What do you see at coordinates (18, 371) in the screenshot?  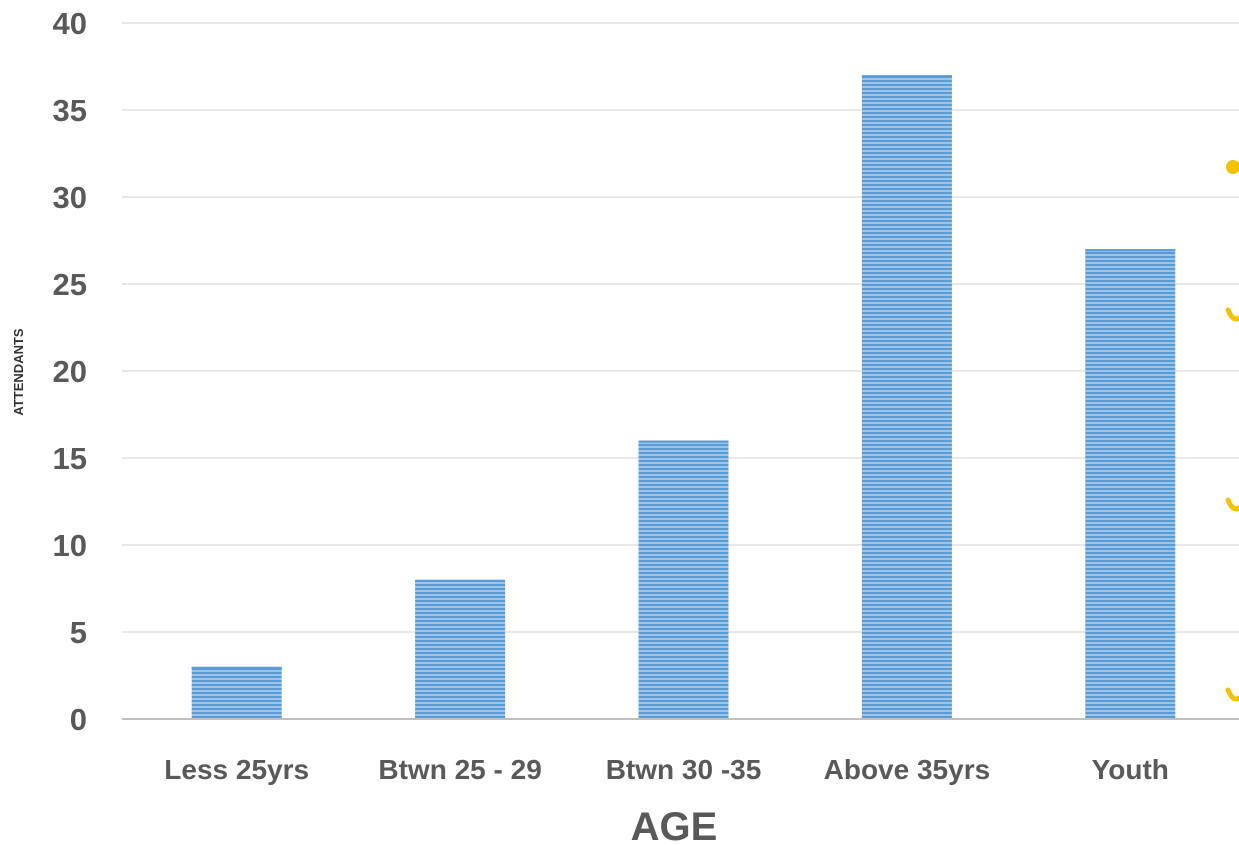 I see `y-axis-title: ATTENDANTS` at bounding box center [18, 371].